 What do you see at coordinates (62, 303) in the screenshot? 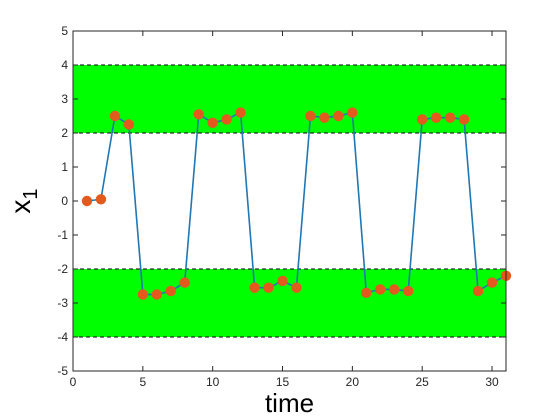
I see `y-tick-label: -3` at bounding box center [62, 303].